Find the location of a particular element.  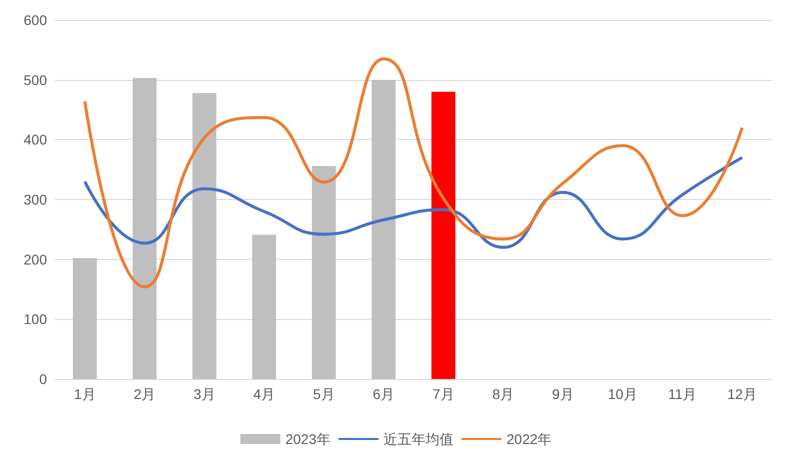

y-tick-label: 400 is located at coordinates (36, 140).